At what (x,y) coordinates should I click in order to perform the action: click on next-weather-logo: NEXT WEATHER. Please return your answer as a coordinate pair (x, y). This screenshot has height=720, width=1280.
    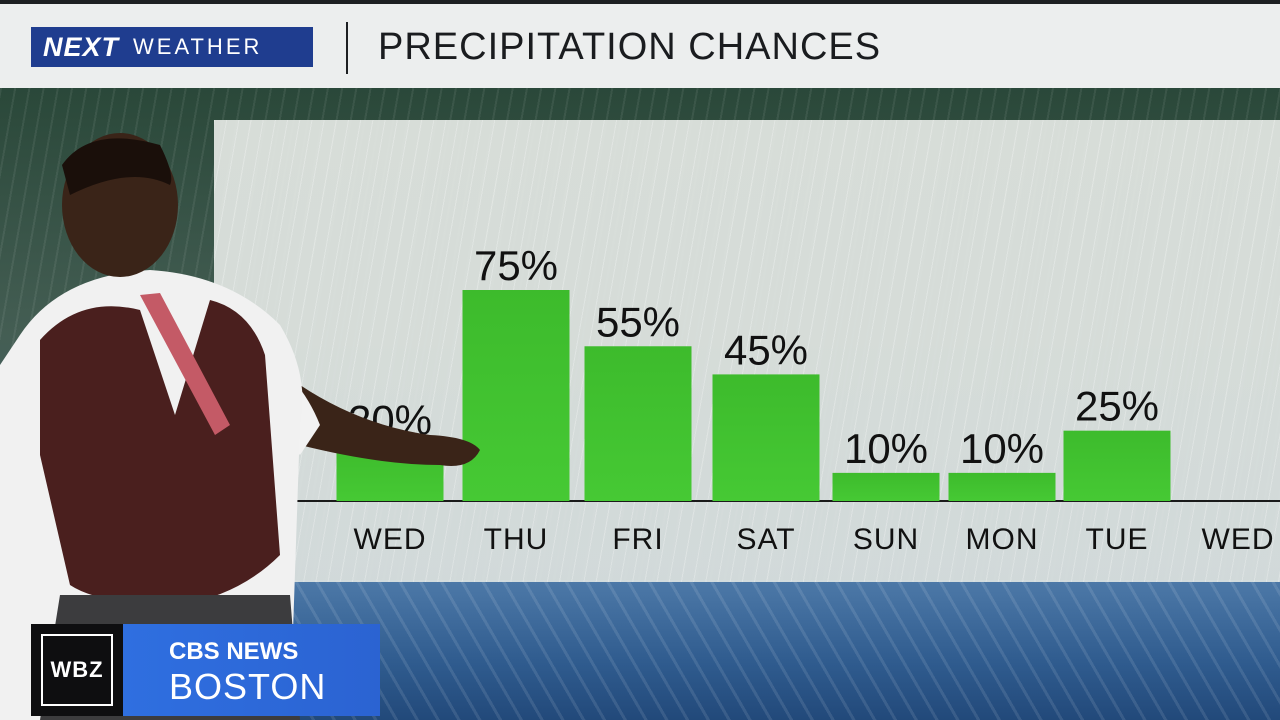
    Looking at the image, I should click on (172, 47).